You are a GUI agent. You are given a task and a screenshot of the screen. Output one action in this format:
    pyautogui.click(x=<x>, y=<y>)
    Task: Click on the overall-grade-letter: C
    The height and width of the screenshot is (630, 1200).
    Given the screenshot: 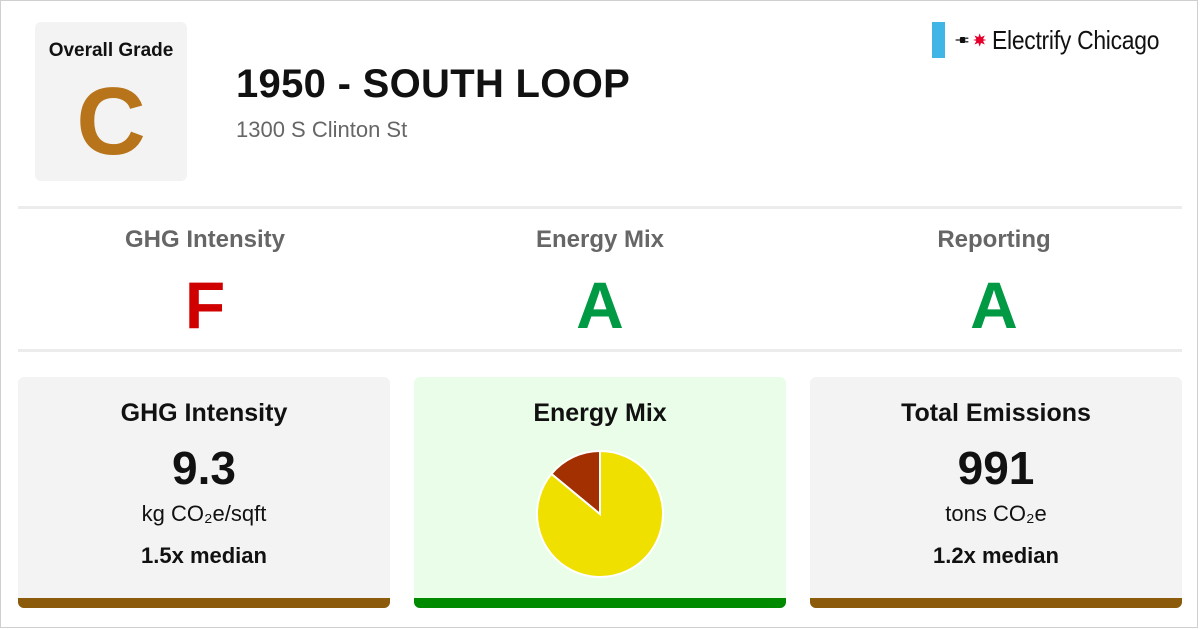 What is the action you would take?
    pyautogui.click(x=111, y=121)
    